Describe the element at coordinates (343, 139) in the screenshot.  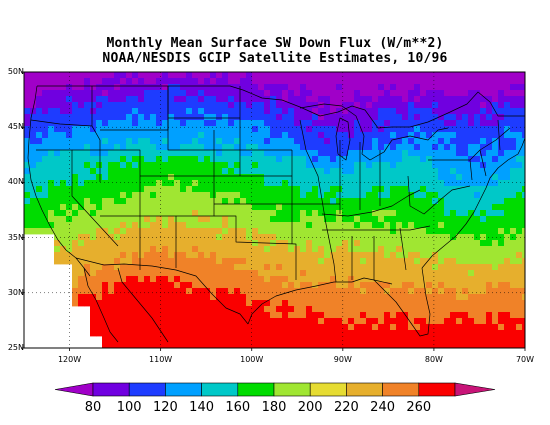
I see `lake-michigan` at that location.